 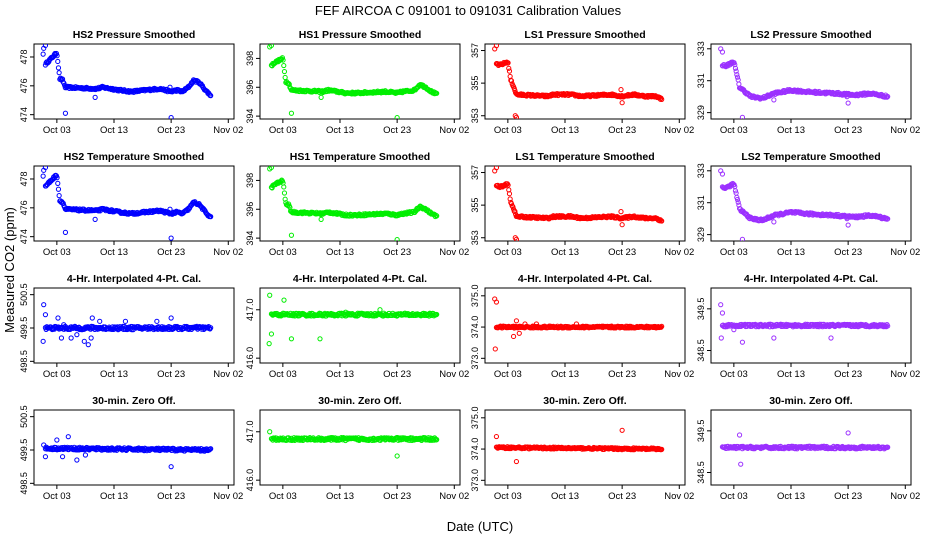 I want to click on y-tick-label: 331, so click(x=701, y=80).